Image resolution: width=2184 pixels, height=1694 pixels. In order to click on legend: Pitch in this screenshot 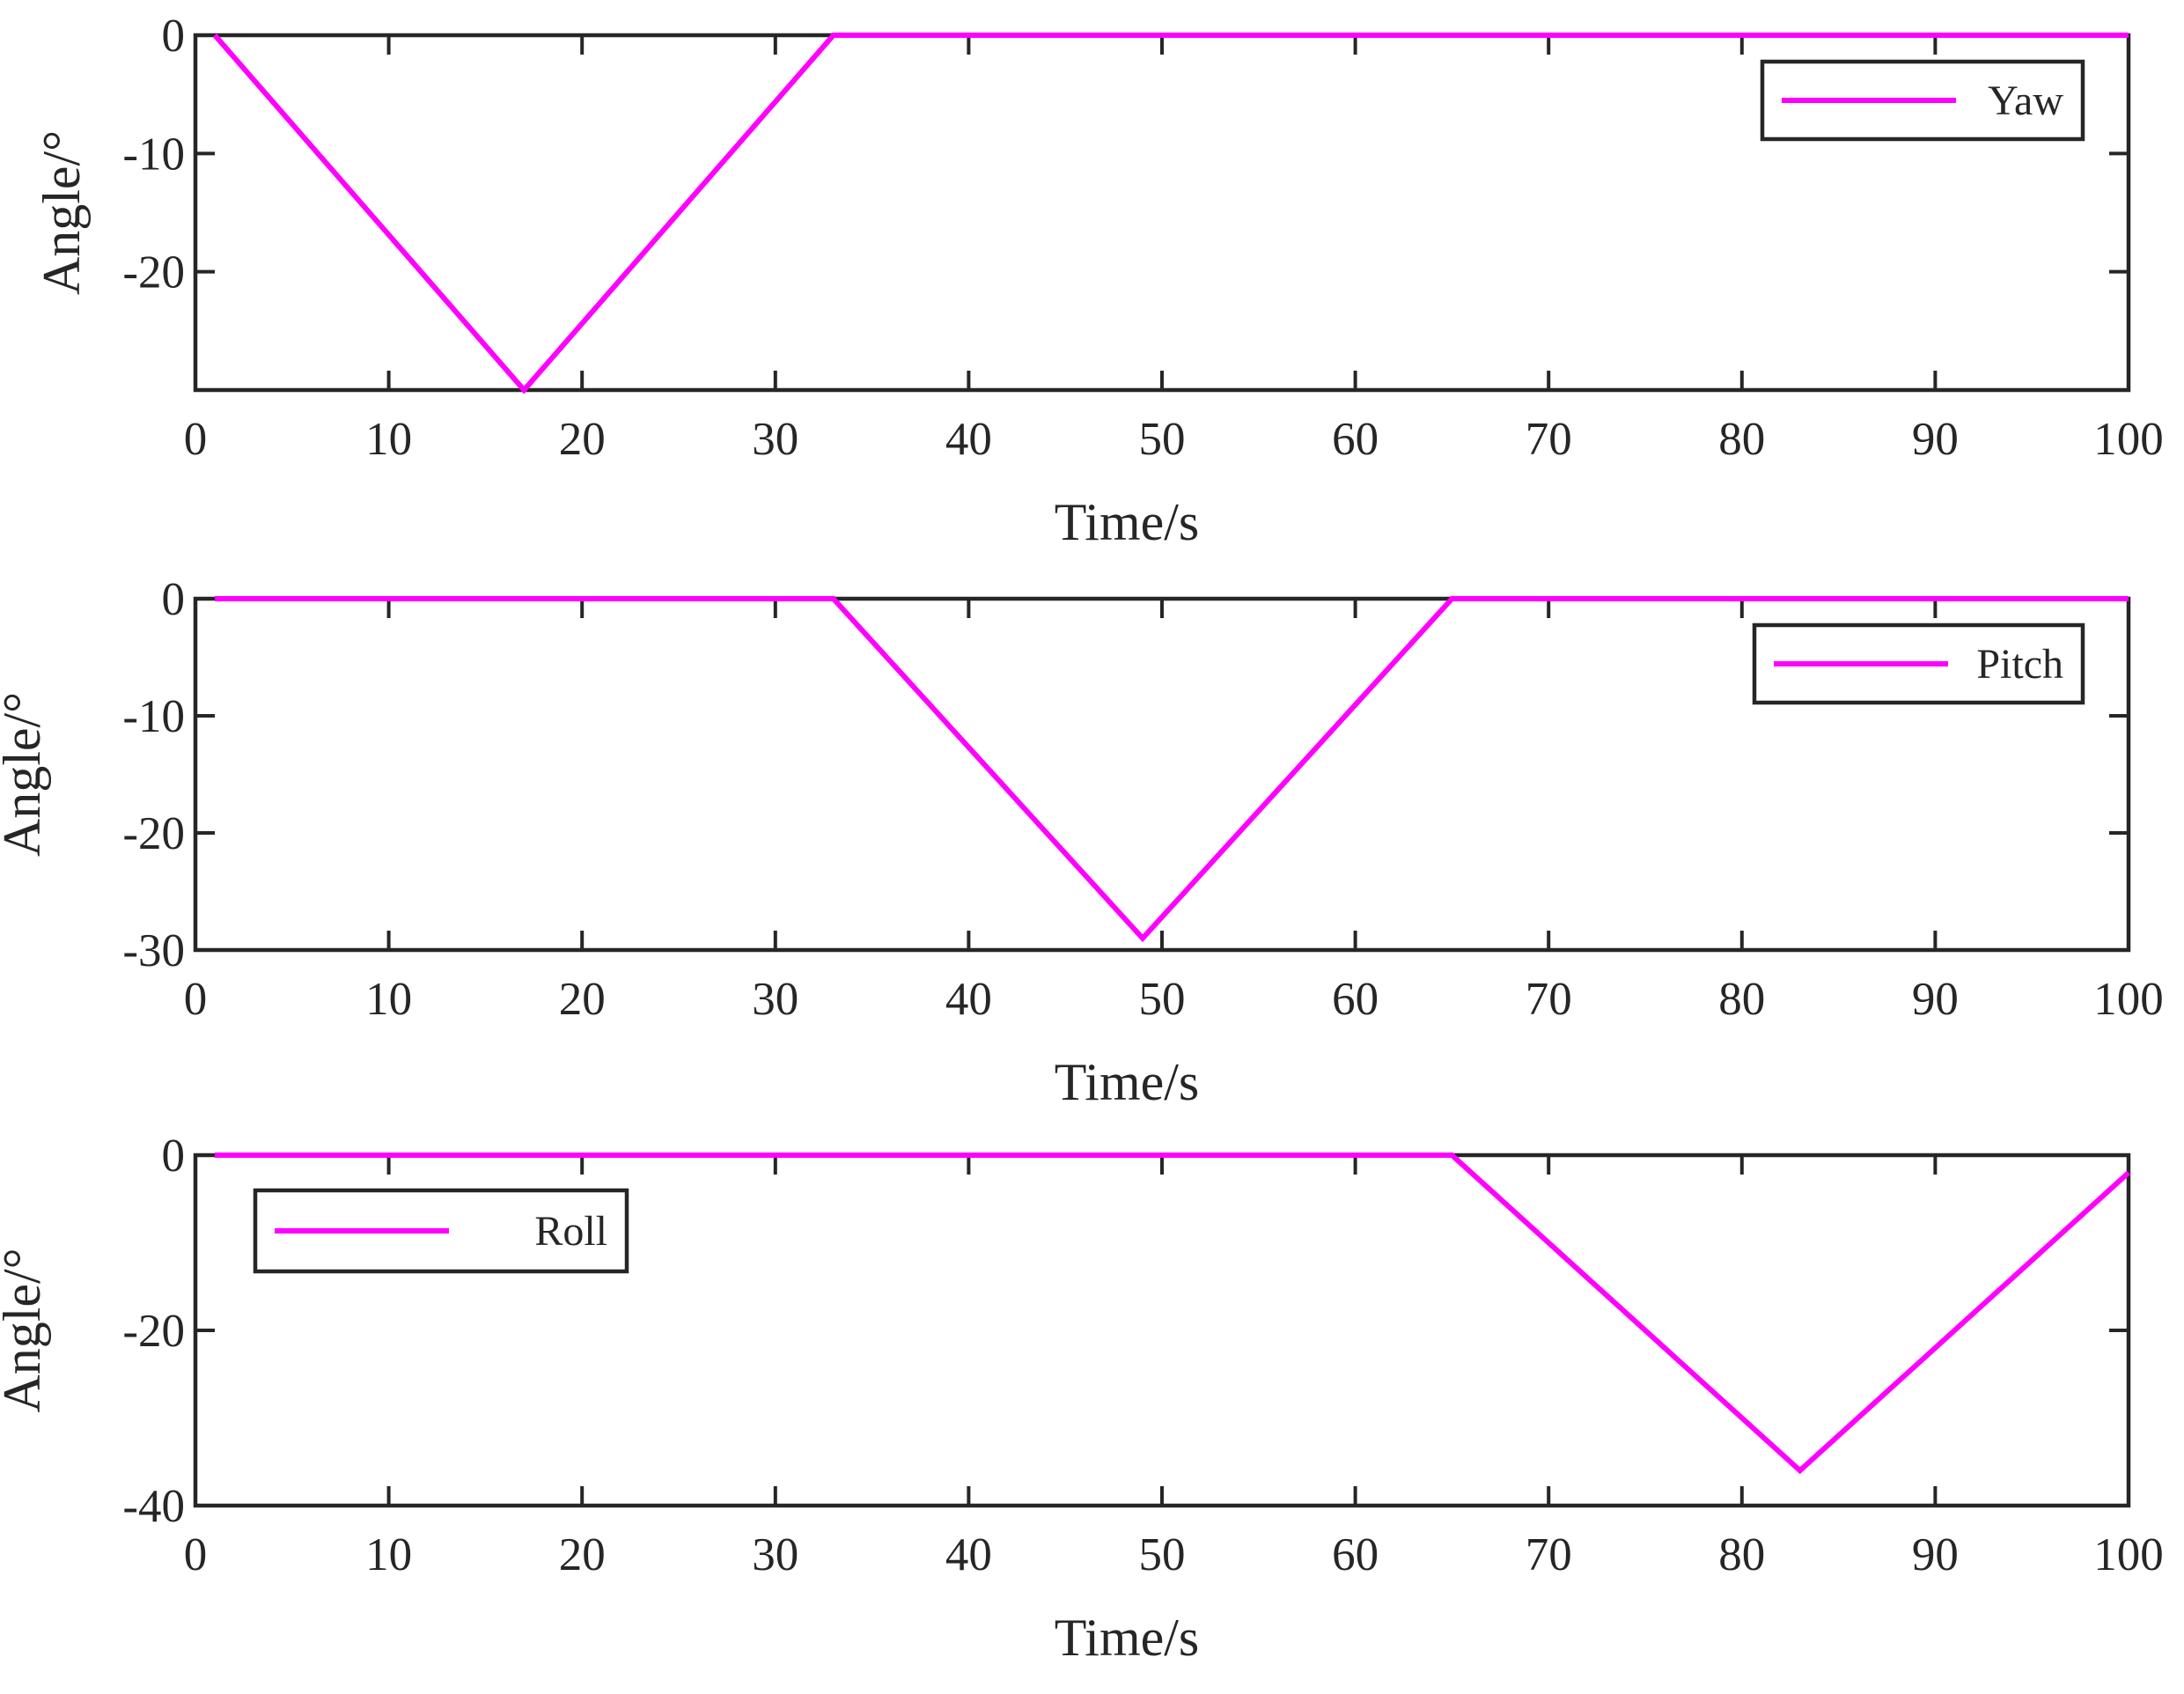, I will do `click(1918, 663)`.